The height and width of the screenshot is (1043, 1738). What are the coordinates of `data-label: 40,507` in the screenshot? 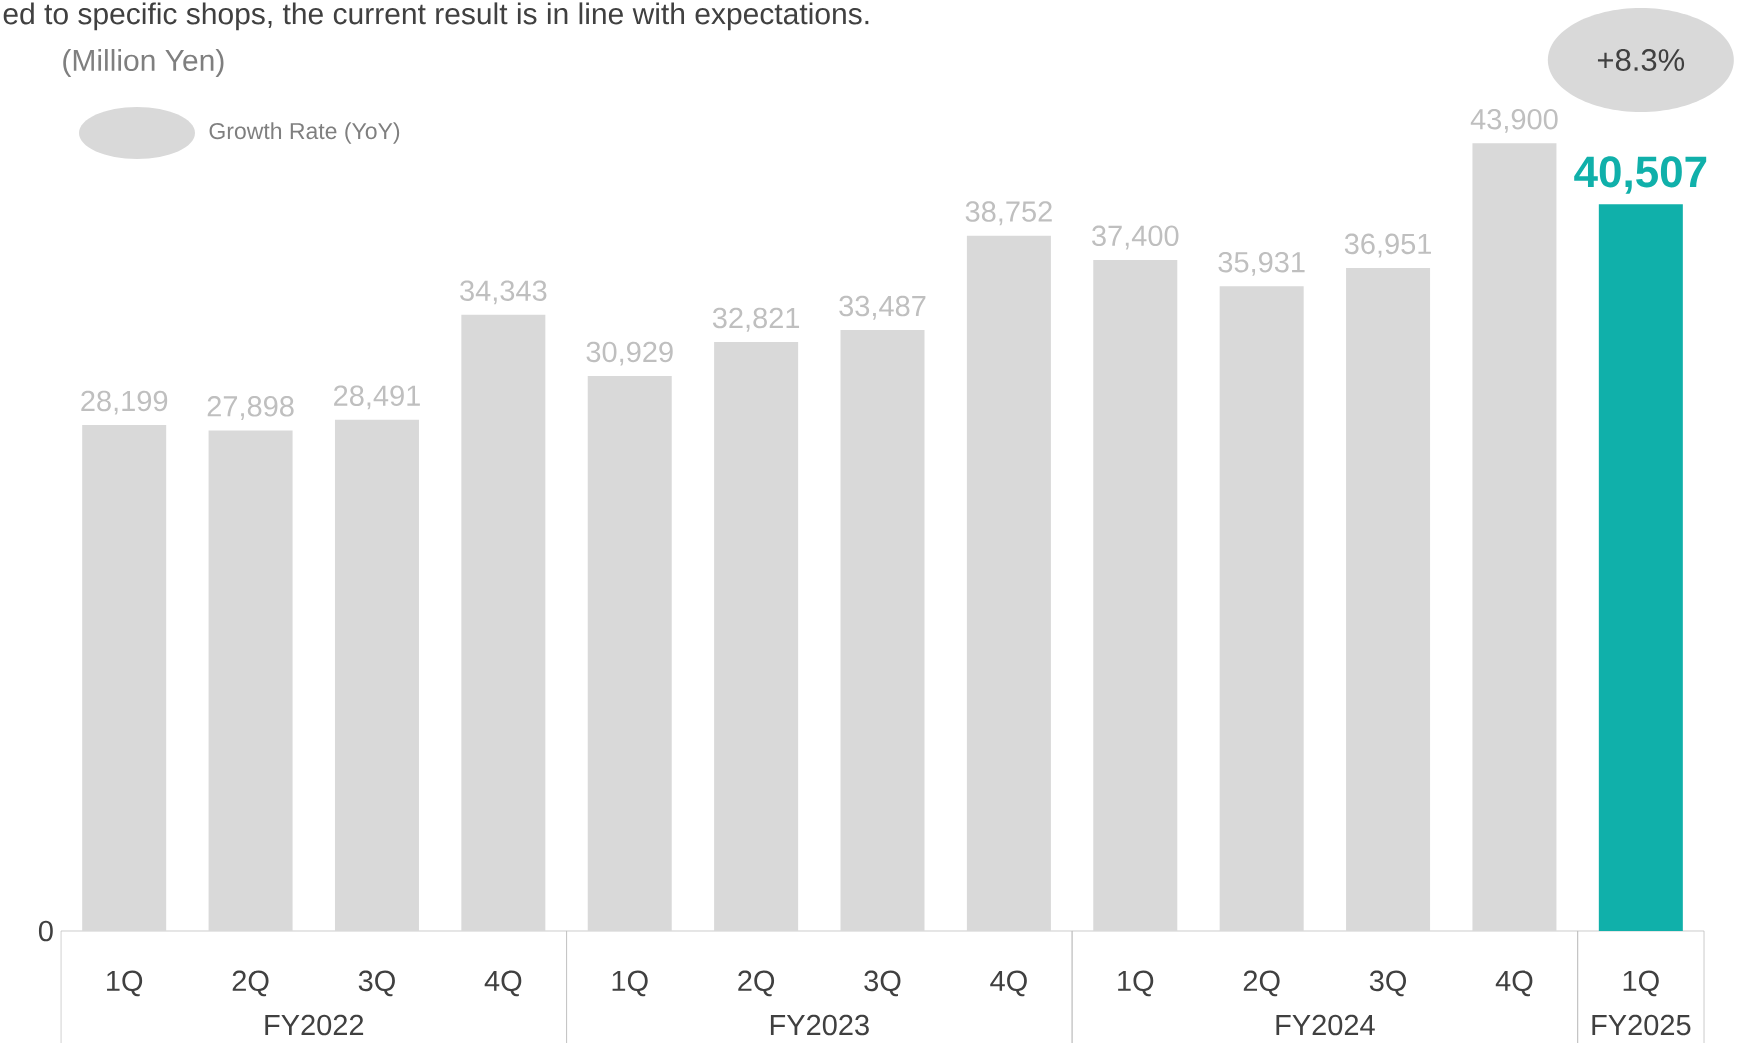 It's located at (1640, 175).